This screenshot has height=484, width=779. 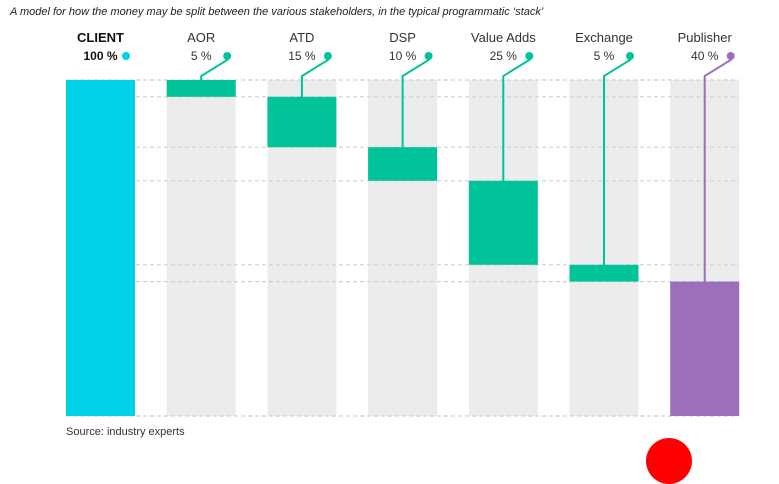 What do you see at coordinates (201, 88) in the screenshot?
I see `bar-aor` at bounding box center [201, 88].